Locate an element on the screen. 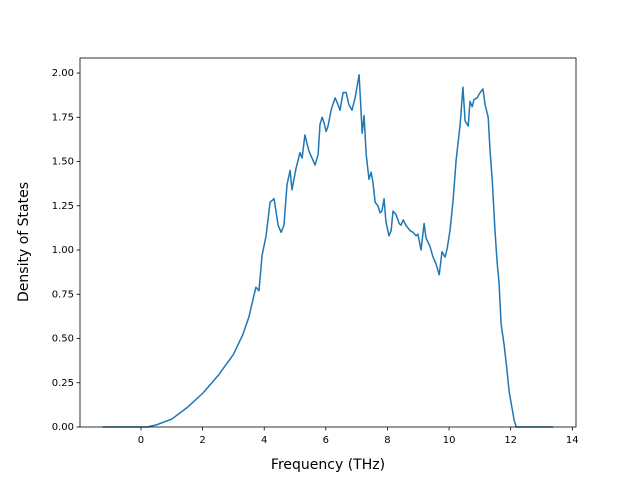 This screenshot has width=640, height=480. x-tick-label: 0 is located at coordinates (141, 440).